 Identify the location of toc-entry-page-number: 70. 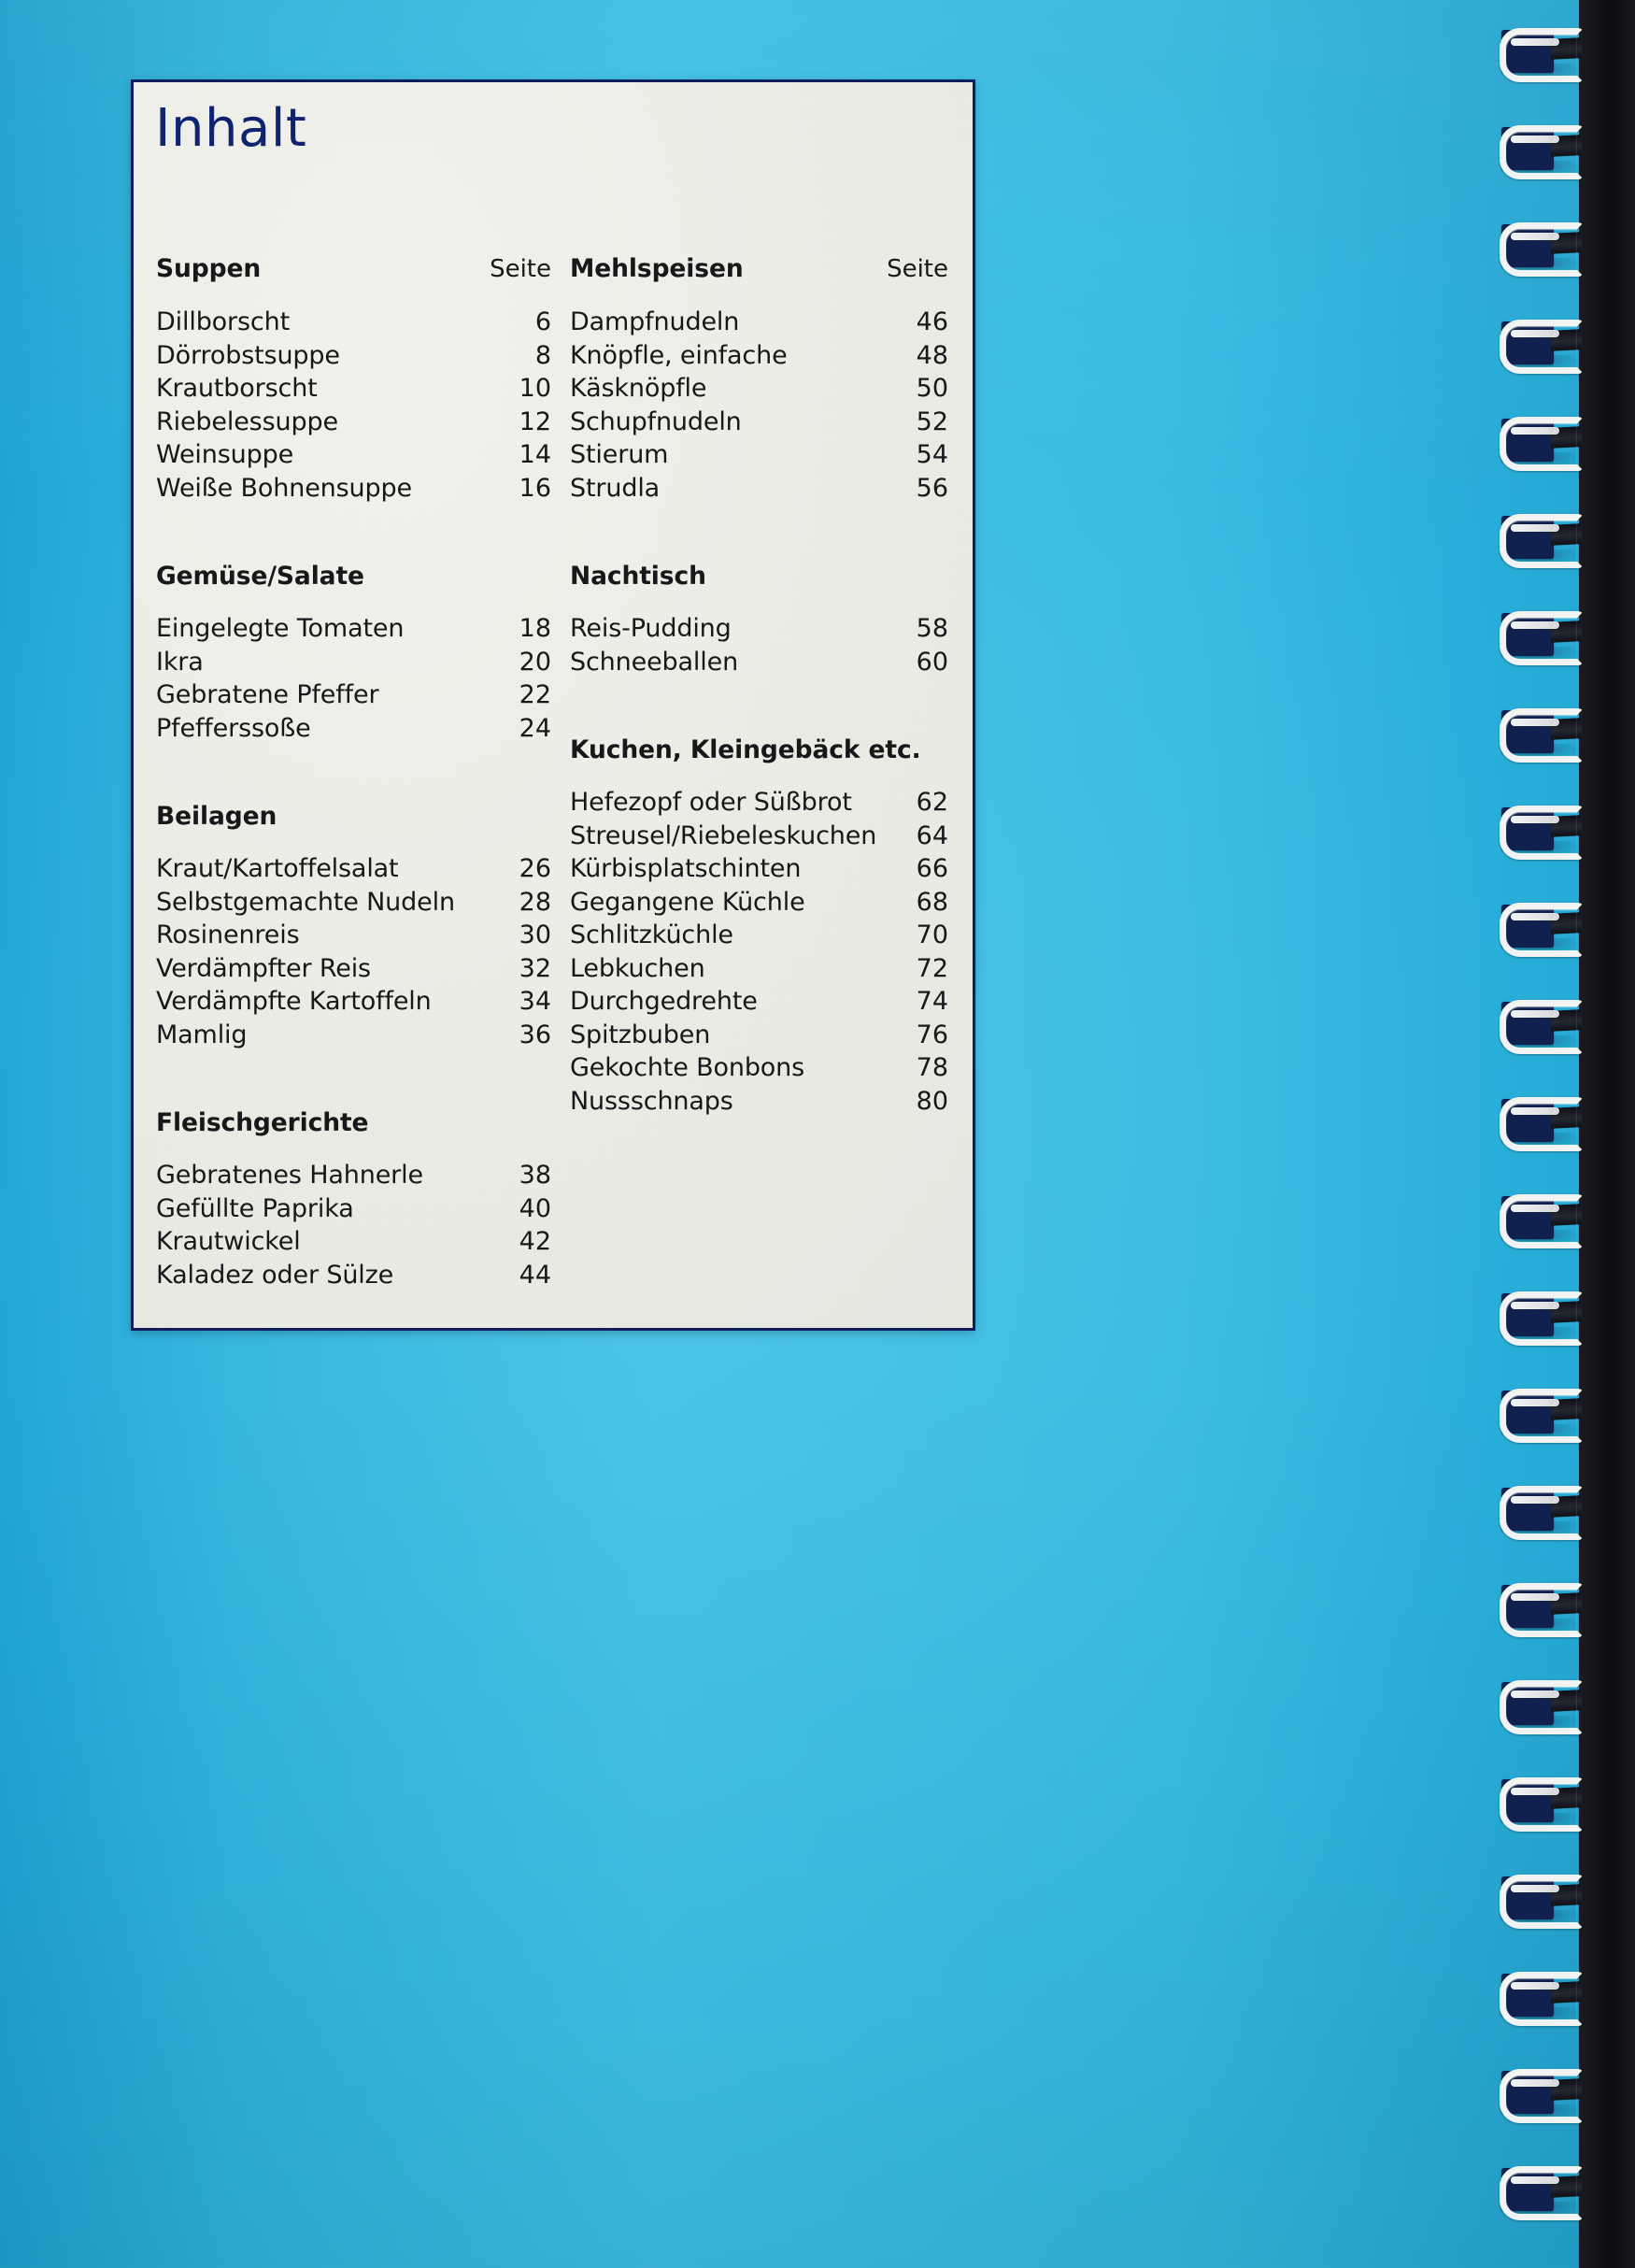
(932, 935).